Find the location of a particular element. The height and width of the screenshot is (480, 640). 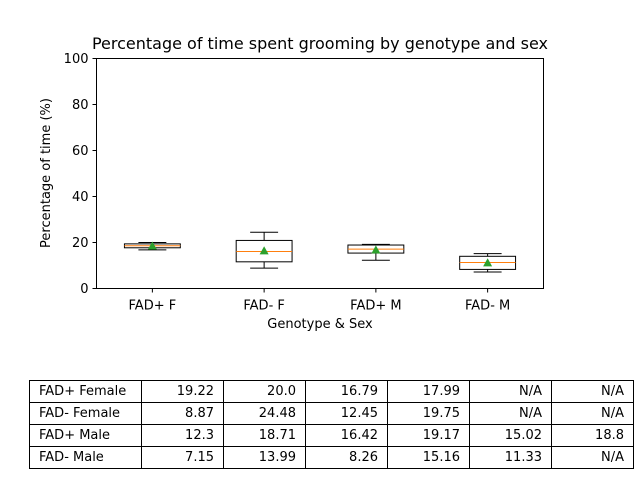

table-cell: 8.26 is located at coordinates (346, 457).